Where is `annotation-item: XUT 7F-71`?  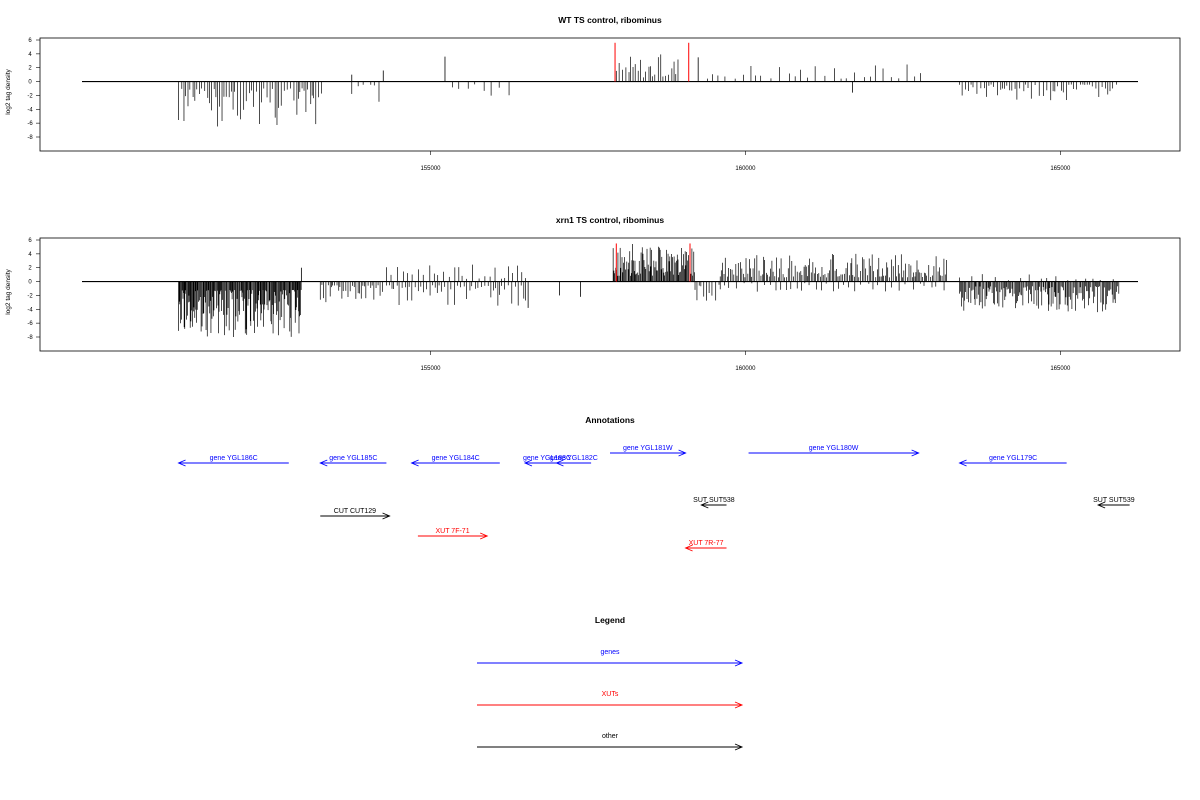
annotation-item: XUT 7F-71 is located at coordinates (453, 534).